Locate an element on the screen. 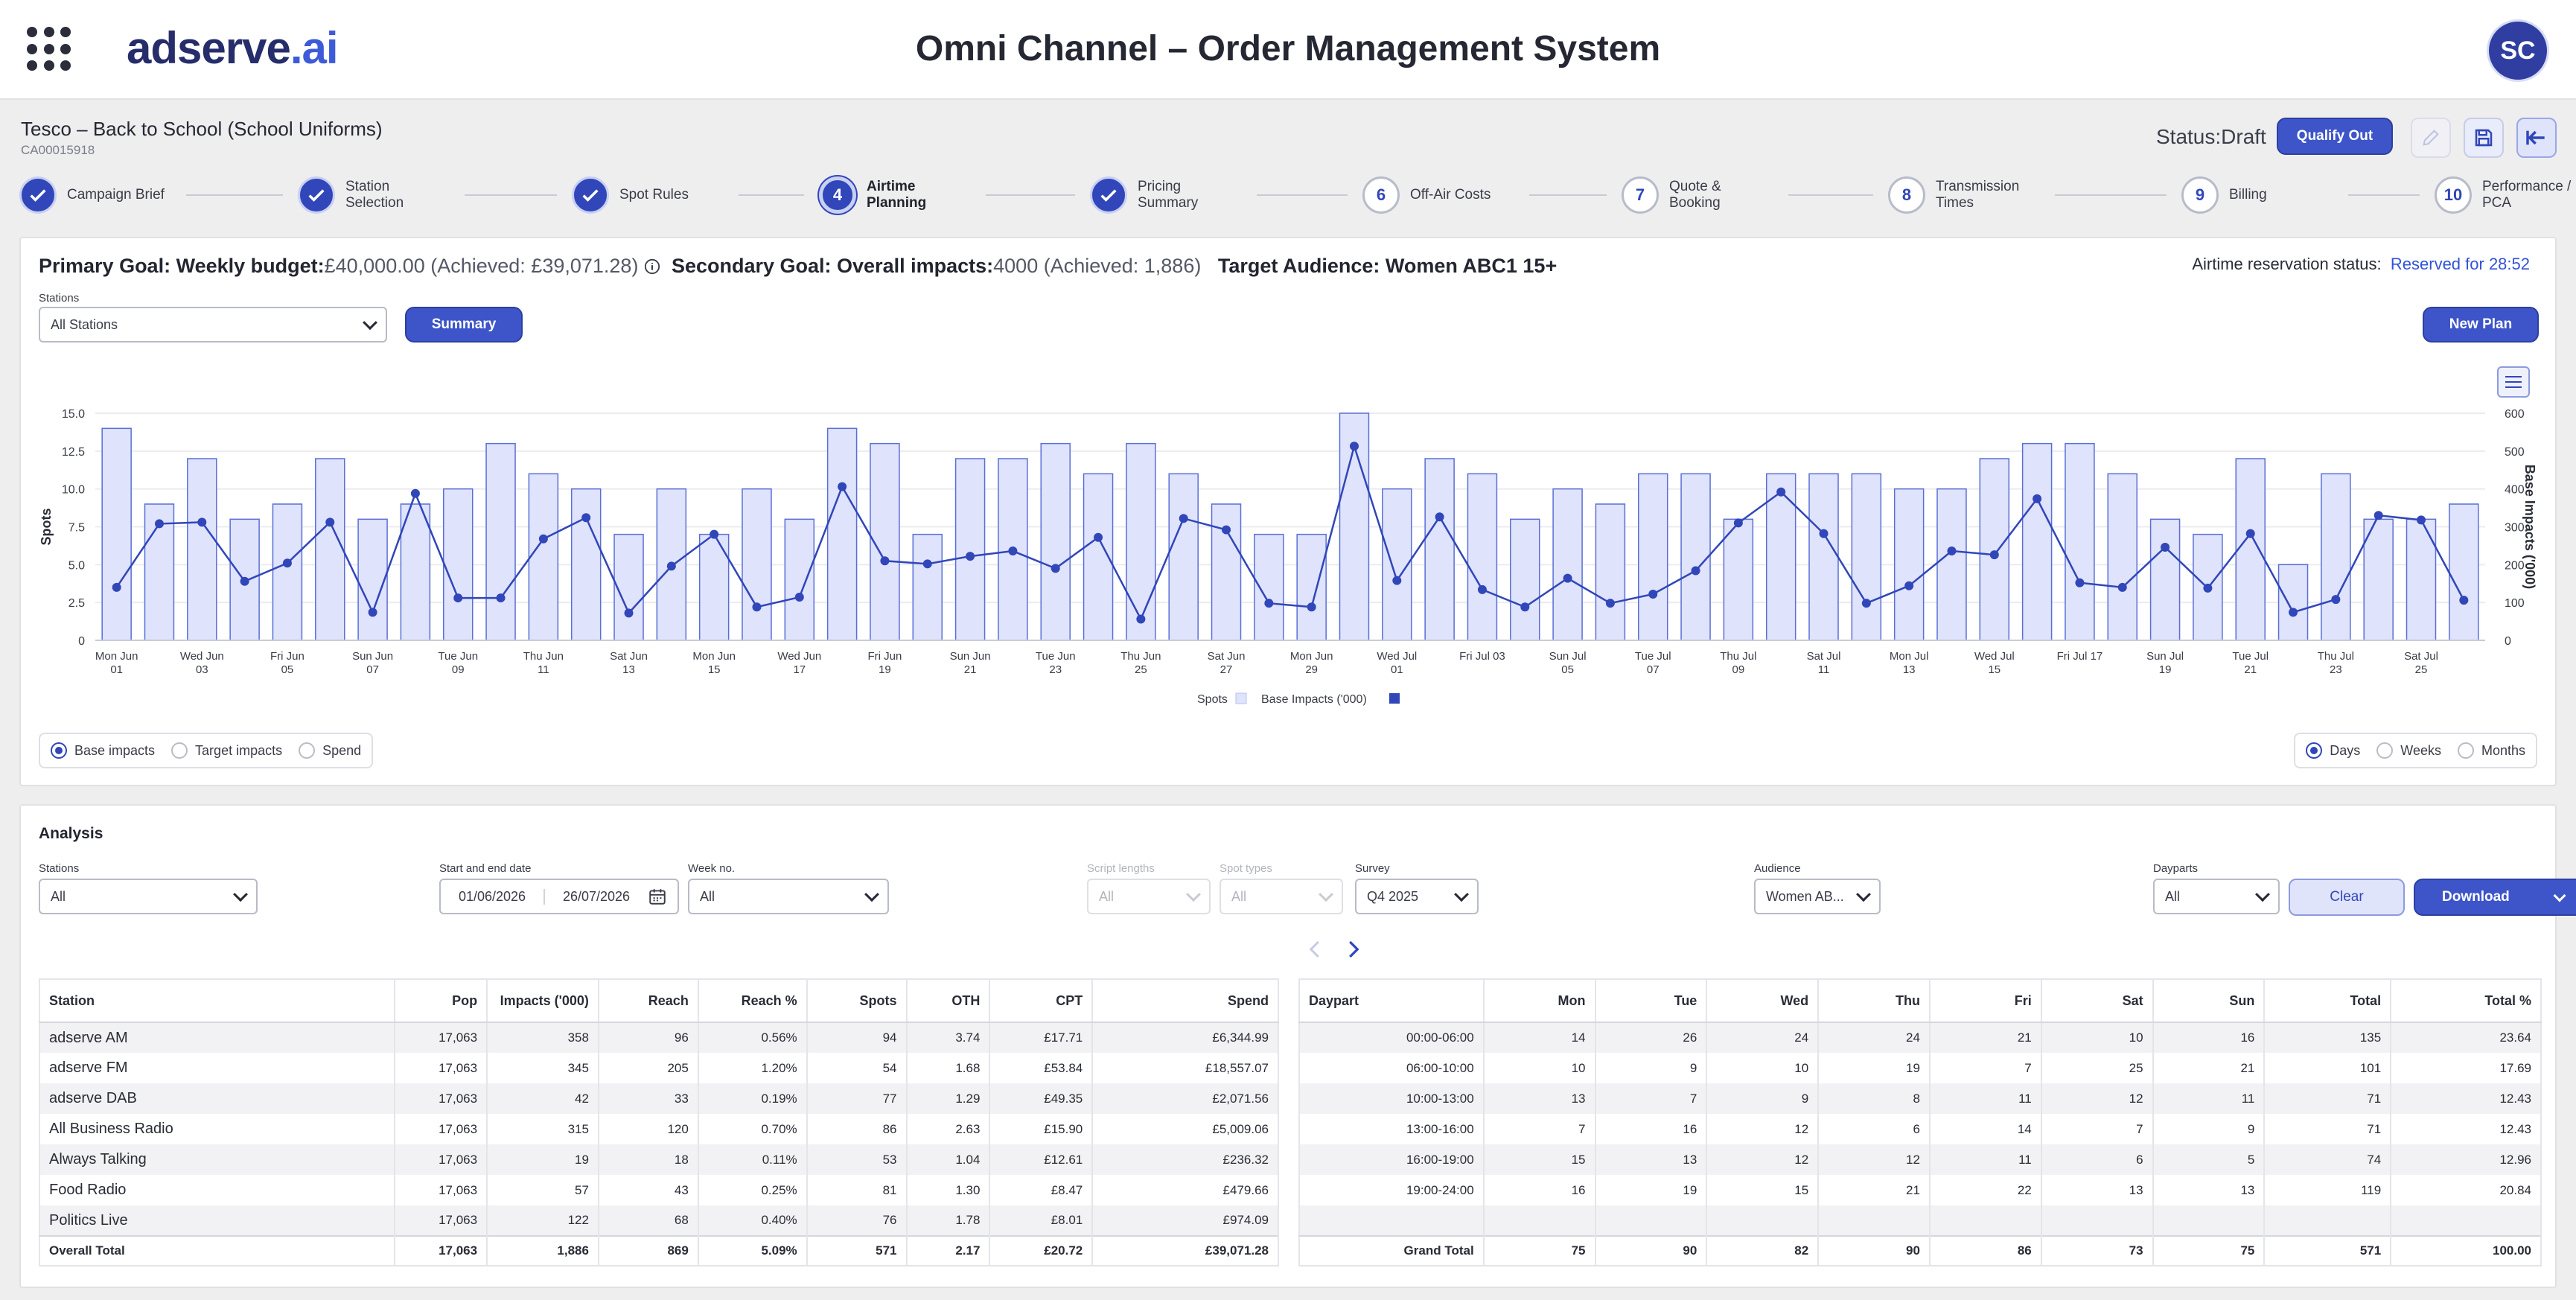 The height and width of the screenshot is (1300, 2576). spot-types-select: All is located at coordinates (1281, 897).